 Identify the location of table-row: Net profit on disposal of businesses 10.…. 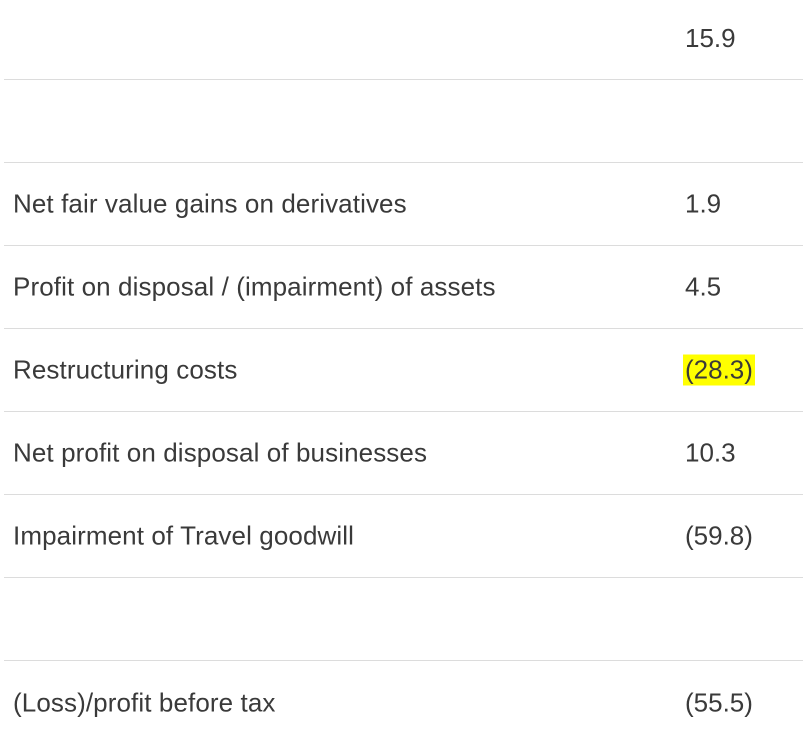
(403, 453).